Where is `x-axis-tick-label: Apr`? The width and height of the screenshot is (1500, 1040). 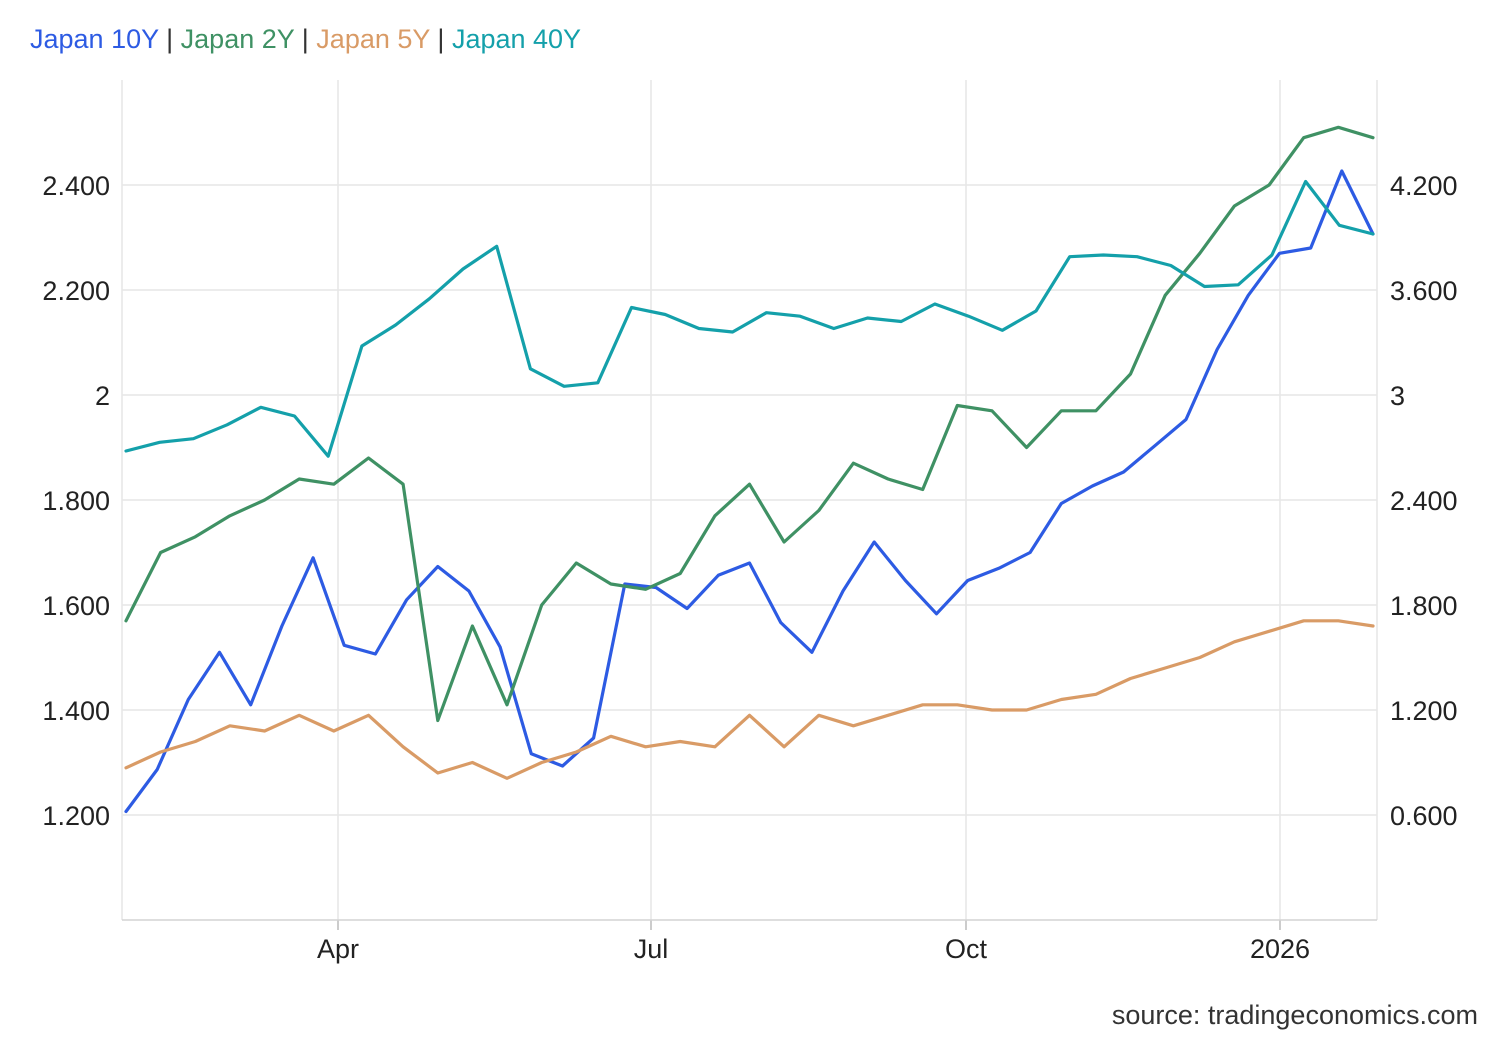
x-axis-tick-label: Apr is located at coordinates (338, 949).